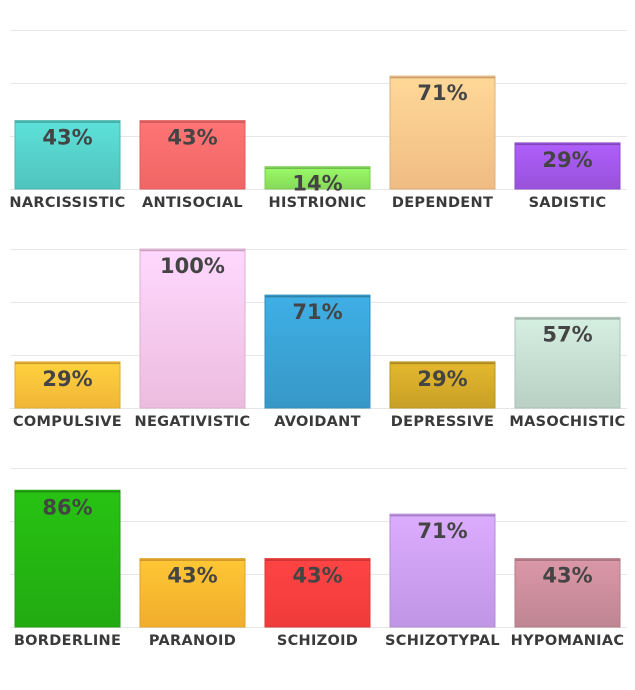  Describe the element at coordinates (567, 334) in the screenshot. I see `data-label: 57%` at that location.